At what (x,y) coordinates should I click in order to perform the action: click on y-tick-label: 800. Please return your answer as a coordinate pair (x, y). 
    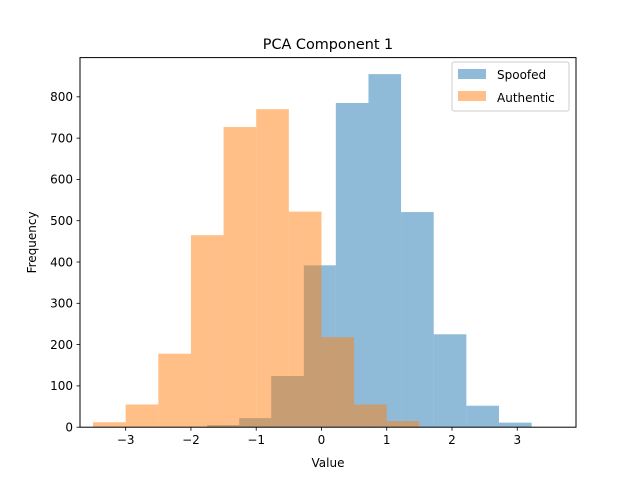
    Looking at the image, I should click on (61, 97).